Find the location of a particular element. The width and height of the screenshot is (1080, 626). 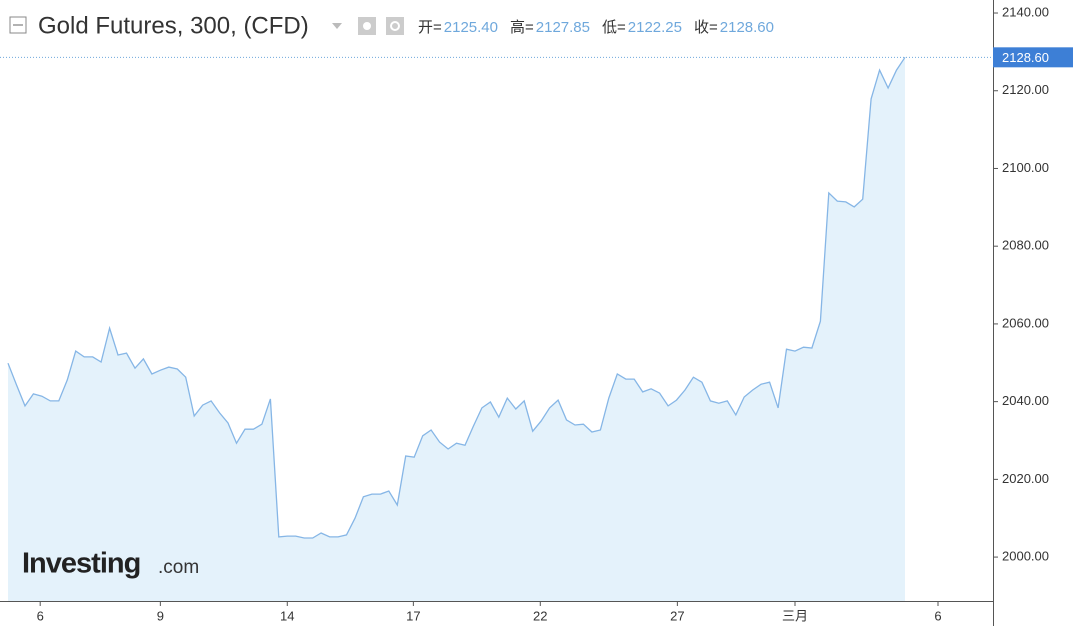

ohlc-value: 2125.40 is located at coordinates (471, 27).